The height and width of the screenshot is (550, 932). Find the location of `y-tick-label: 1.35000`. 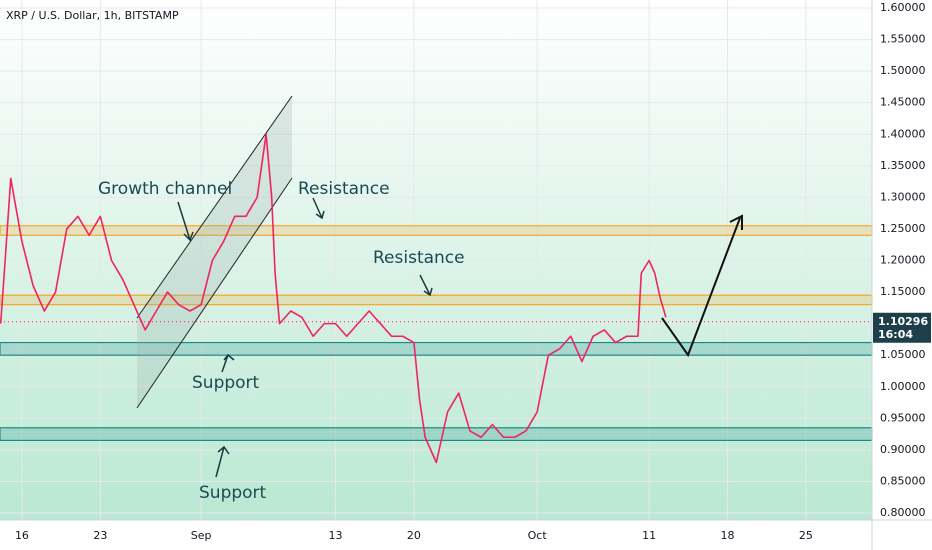

y-tick-label: 1.35000 is located at coordinates (903, 165).